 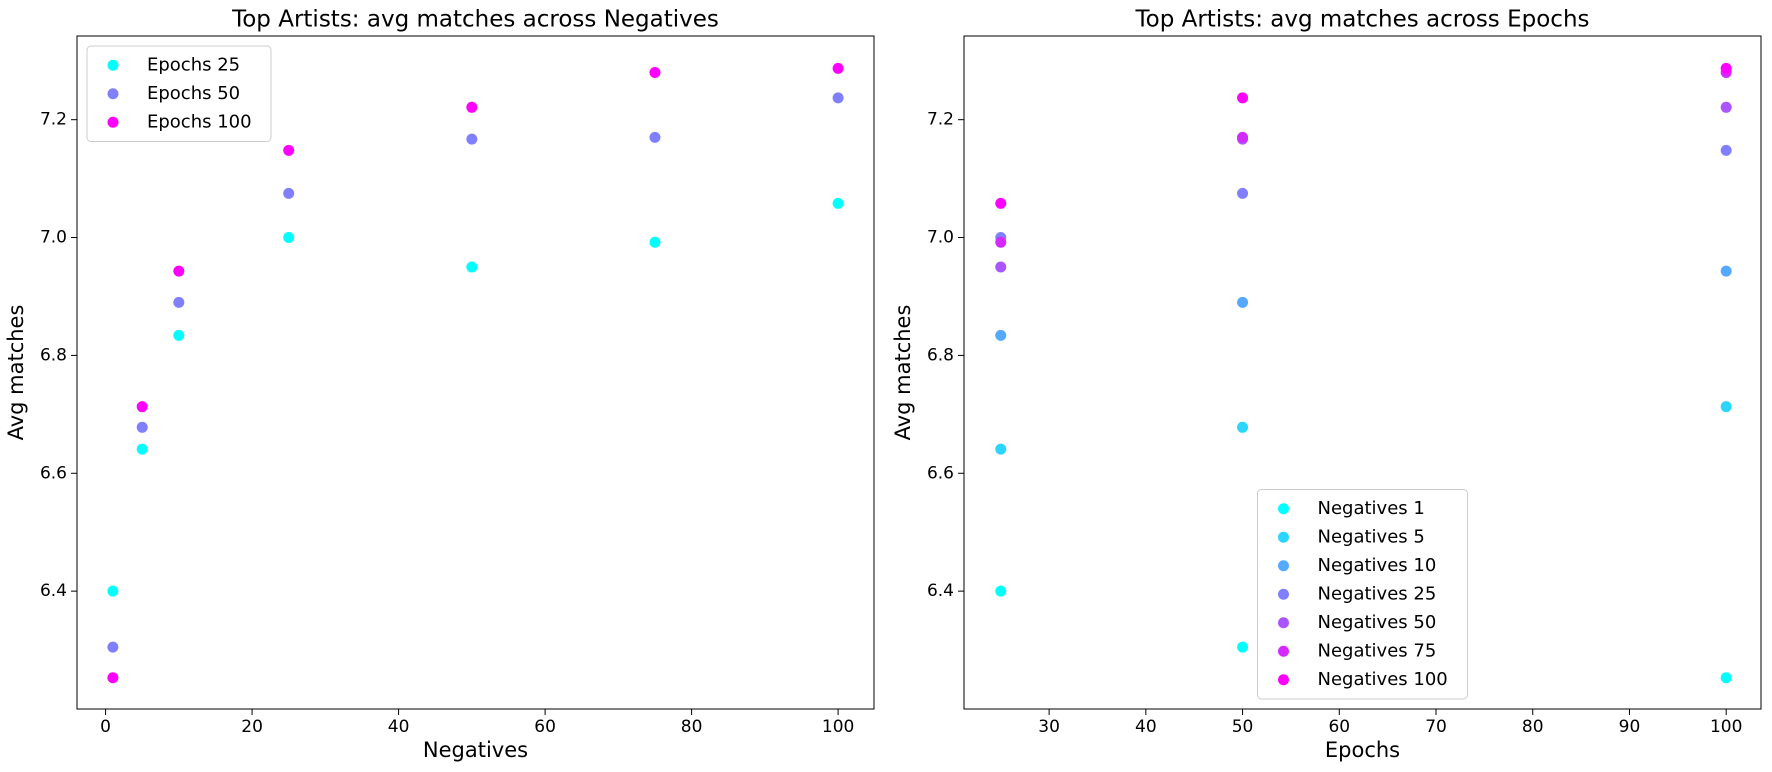 I want to click on x-tick-label: 50, so click(x=1243, y=727).